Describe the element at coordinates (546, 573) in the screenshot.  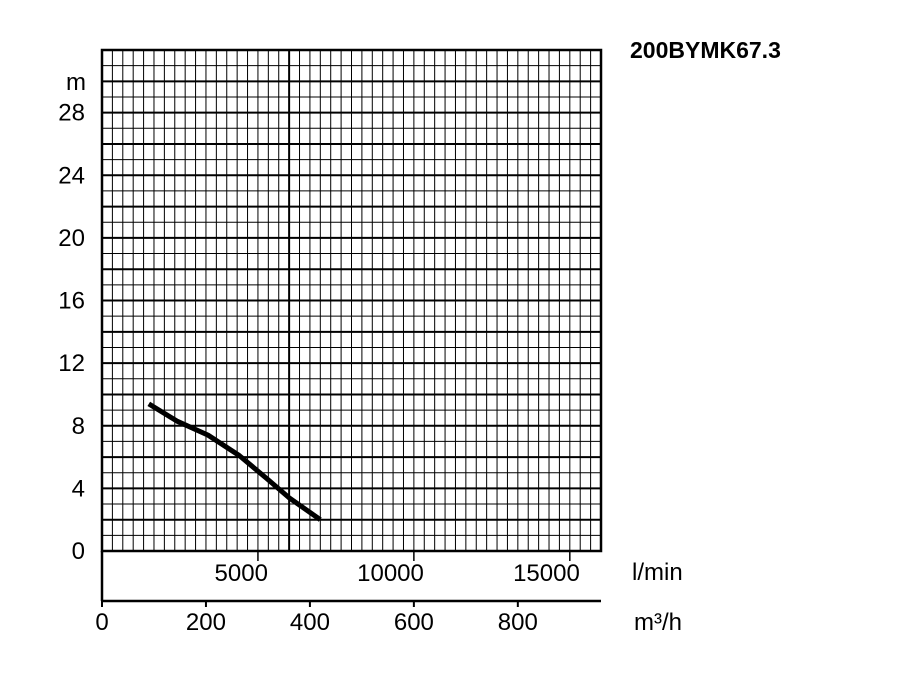
I see `x-primary-tick-label: 15000` at that location.